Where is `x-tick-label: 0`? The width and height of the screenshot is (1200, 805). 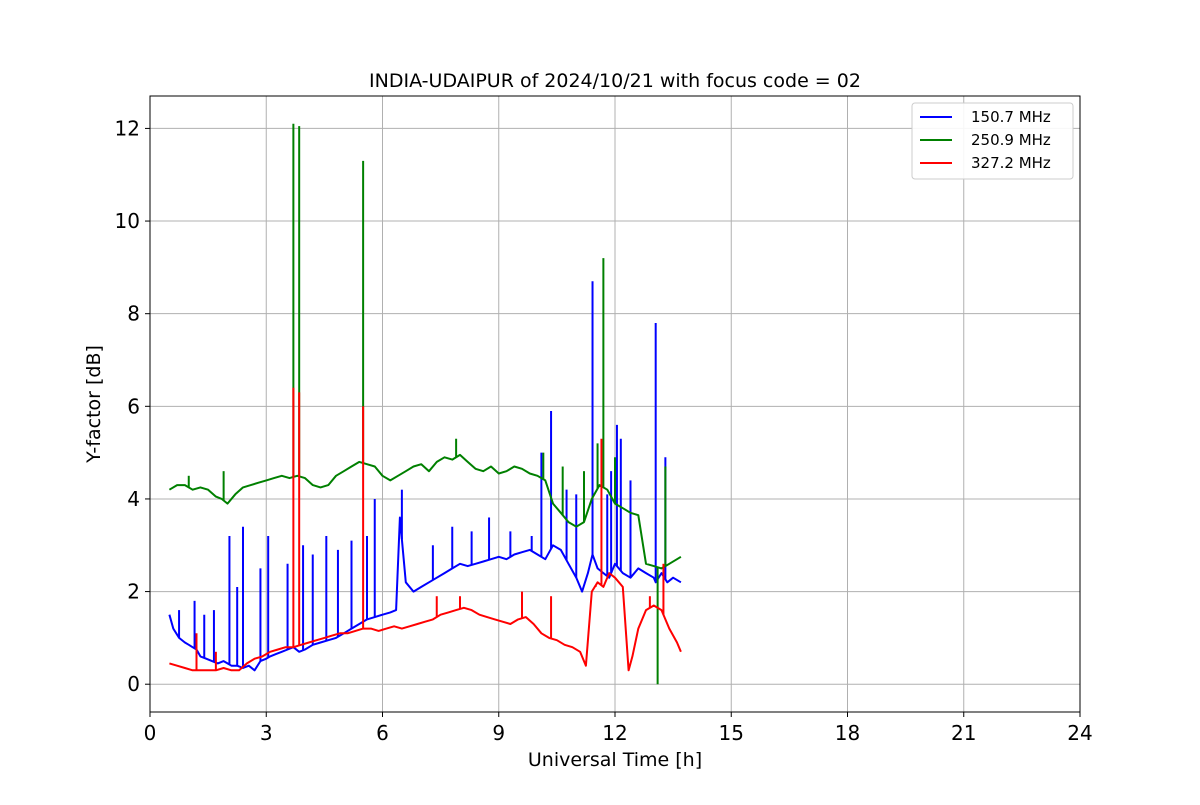 x-tick-label: 0 is located at coordinates (150, 733).